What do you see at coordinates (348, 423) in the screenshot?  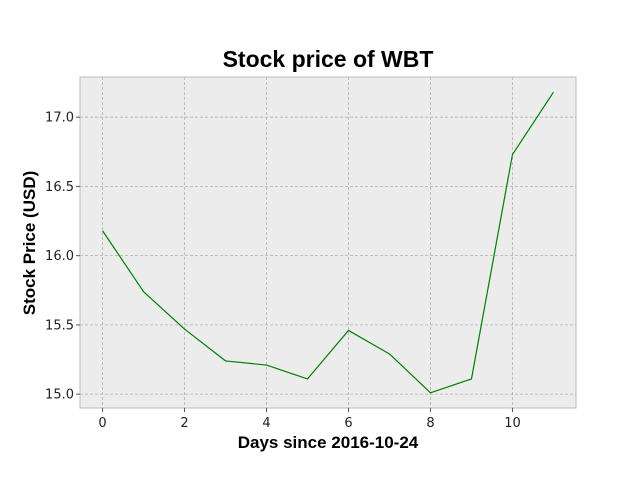 I see `x-tick-label: 6` at bounding box center [348, 423].